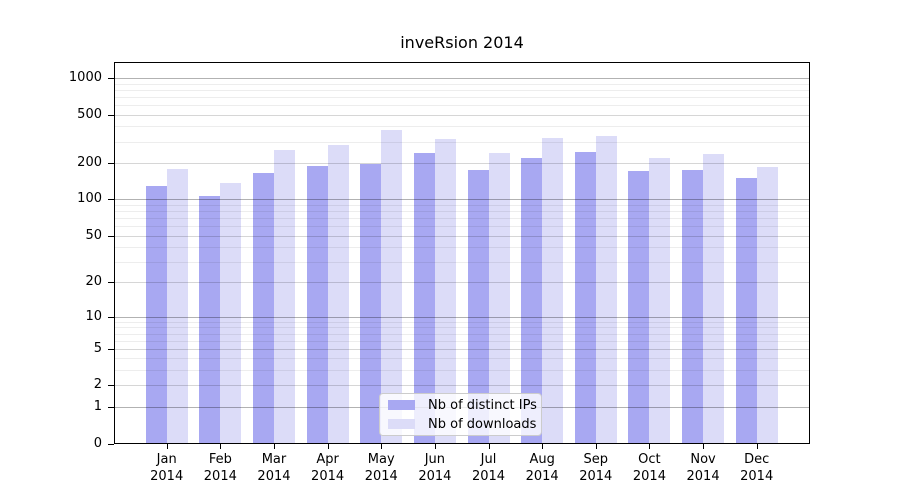 The height and width of the screenshot is (500, 900). I want to click on legend-item-downloads: Nb of downloads, so click(461, 424).